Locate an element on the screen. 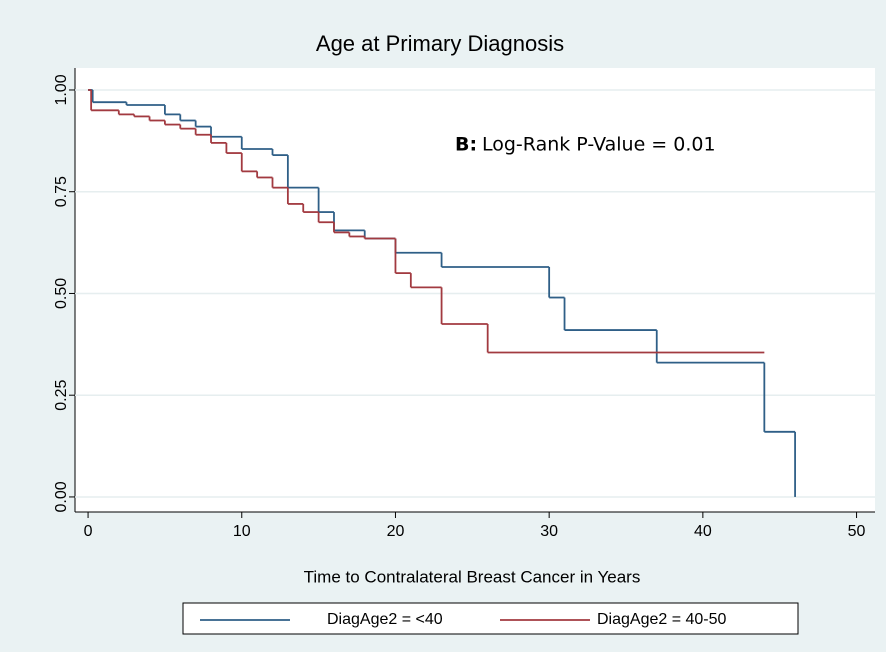  y-tick-label: 1.00 is located at coordinates (61, 89).